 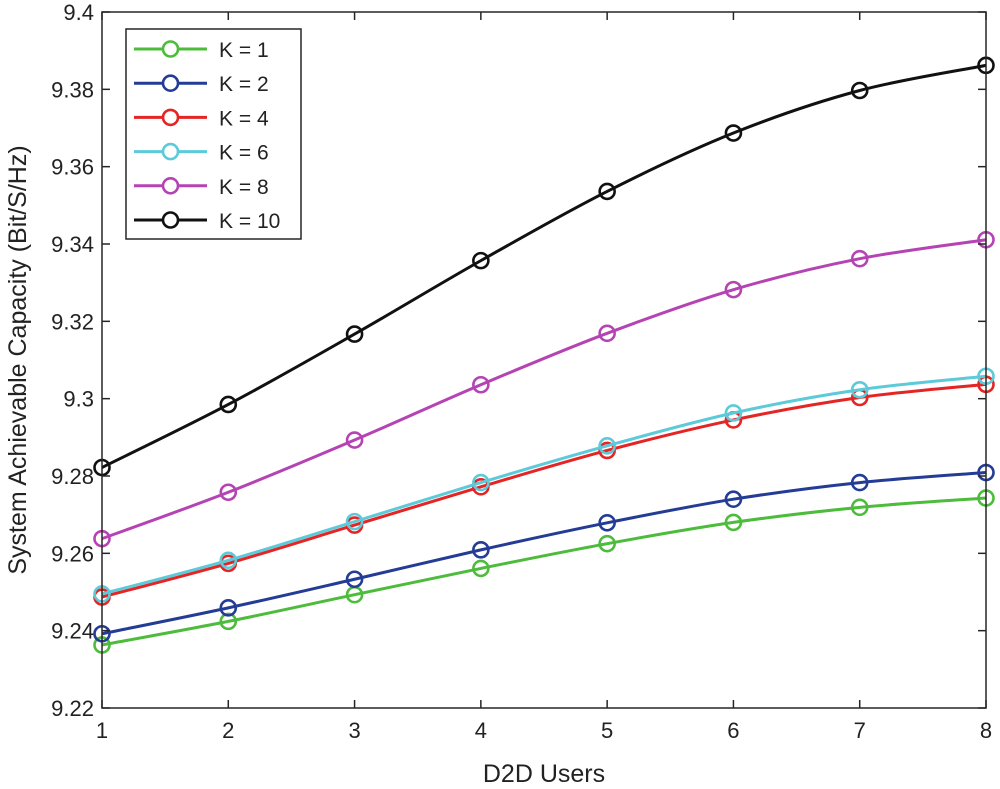 I want to click on y-tick-label: 9.38, so click(x=72, y=89).